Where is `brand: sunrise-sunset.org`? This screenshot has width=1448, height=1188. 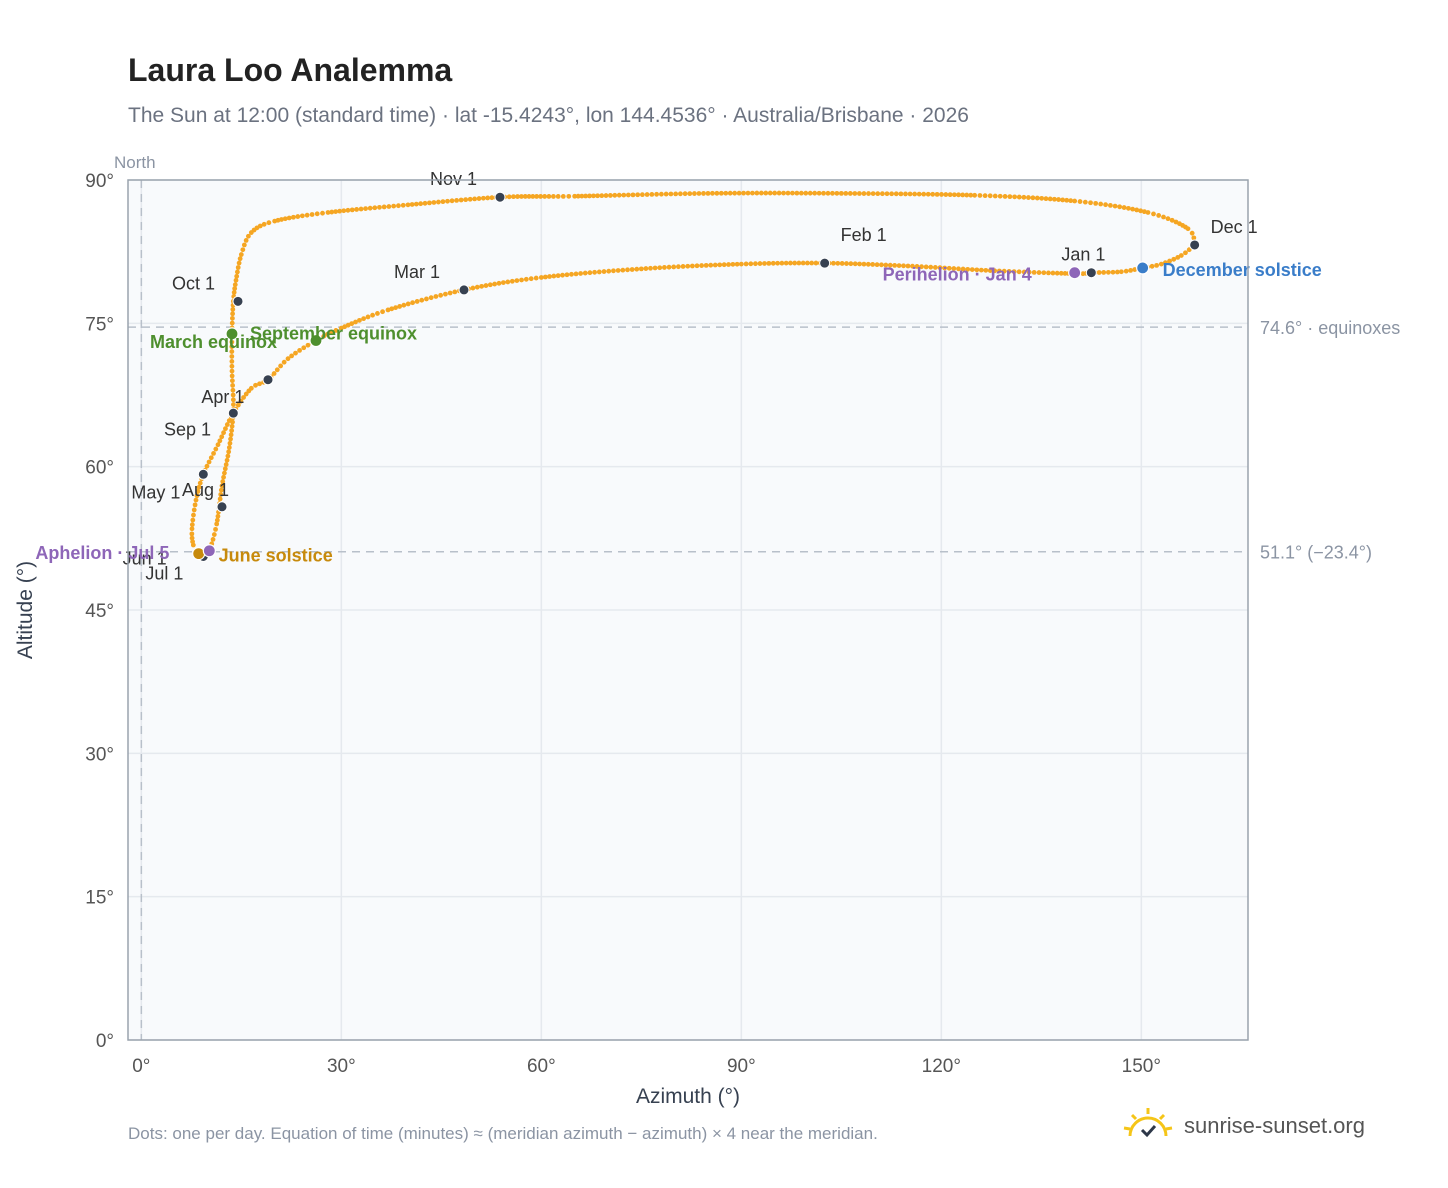
brand: sunrise-sunset.org is located at coordinates (1243, 1126).